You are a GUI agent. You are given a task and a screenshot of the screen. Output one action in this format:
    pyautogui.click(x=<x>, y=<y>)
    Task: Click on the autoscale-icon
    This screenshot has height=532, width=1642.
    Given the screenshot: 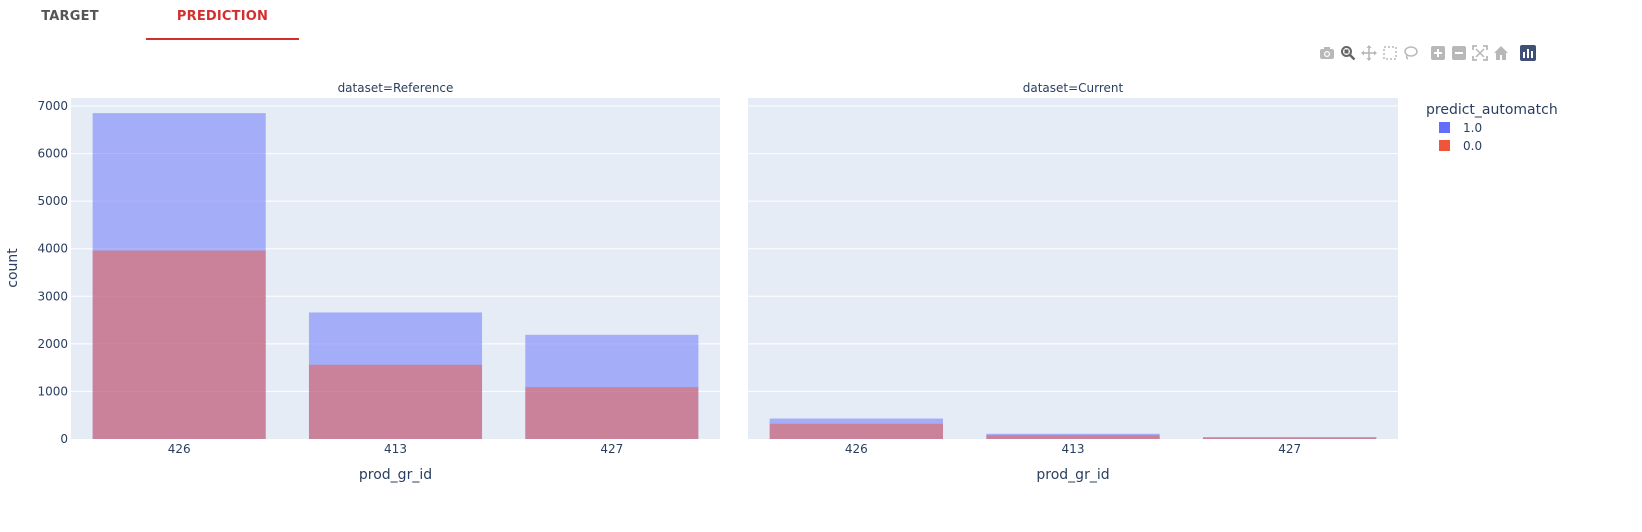 What is the action you would take?
    pyautogui.click(x=1479, y=53)
    